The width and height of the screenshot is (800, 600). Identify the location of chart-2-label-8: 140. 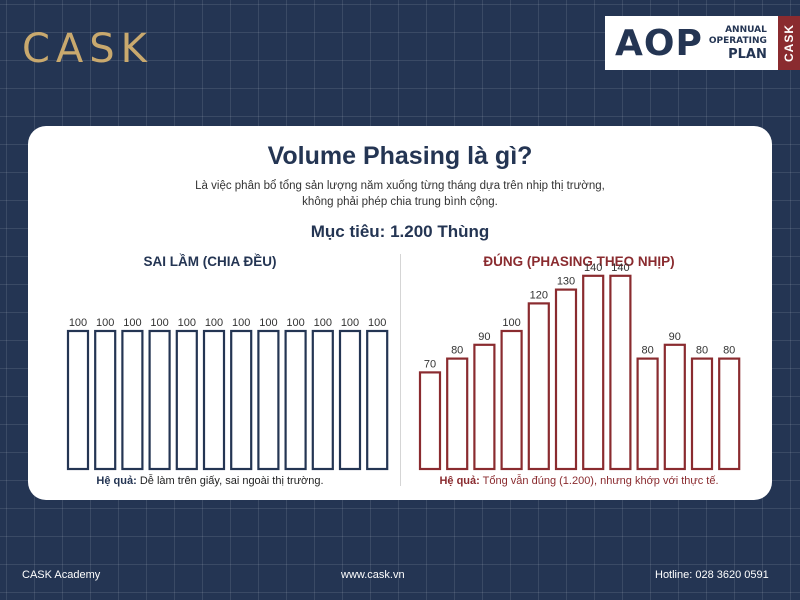
(620, 268).